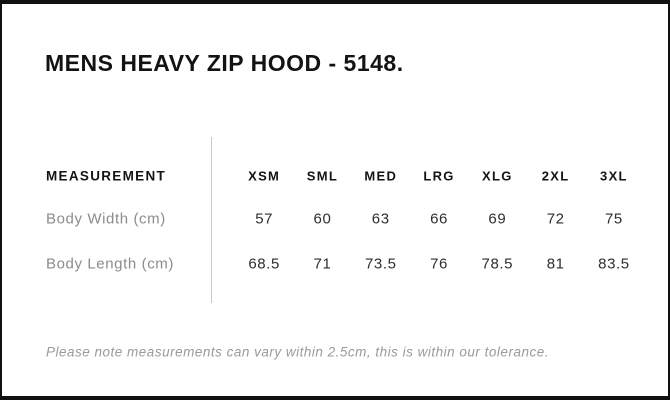 The height and width of the screenshot is (400, 670). What do you see at coordinates (614, 176) in the screenshot?
I see `size-column-header-3xl: 3XL` at bounding box center [614, 176].